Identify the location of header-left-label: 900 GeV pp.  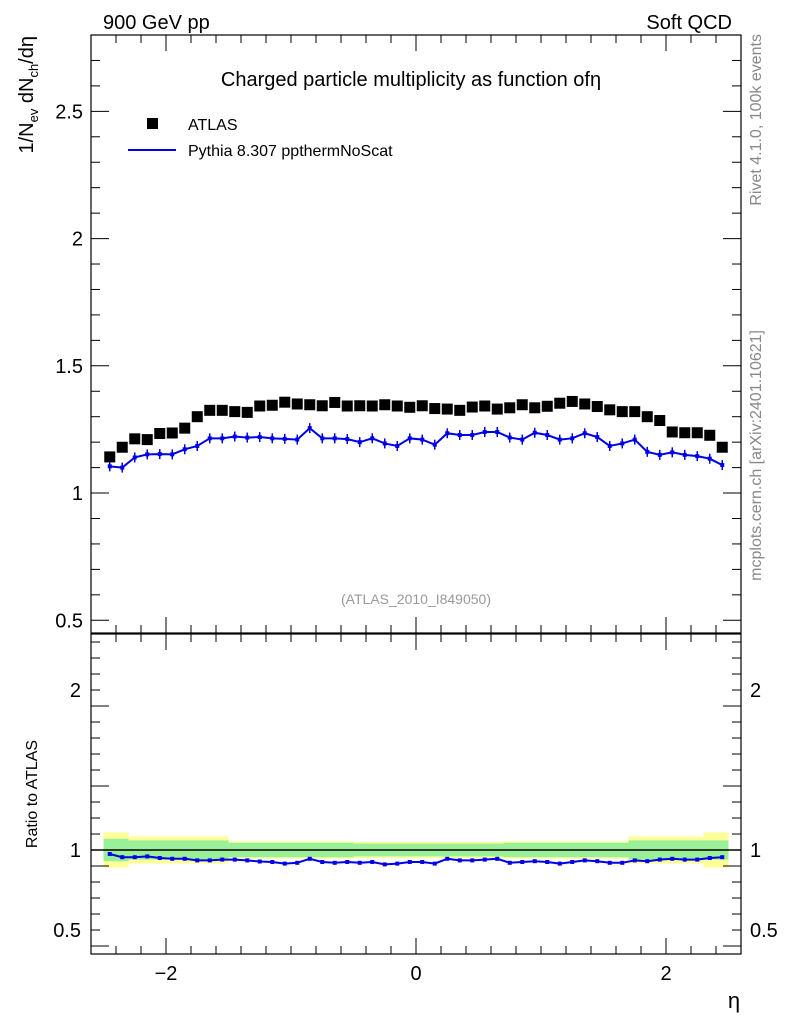
(156, 23).